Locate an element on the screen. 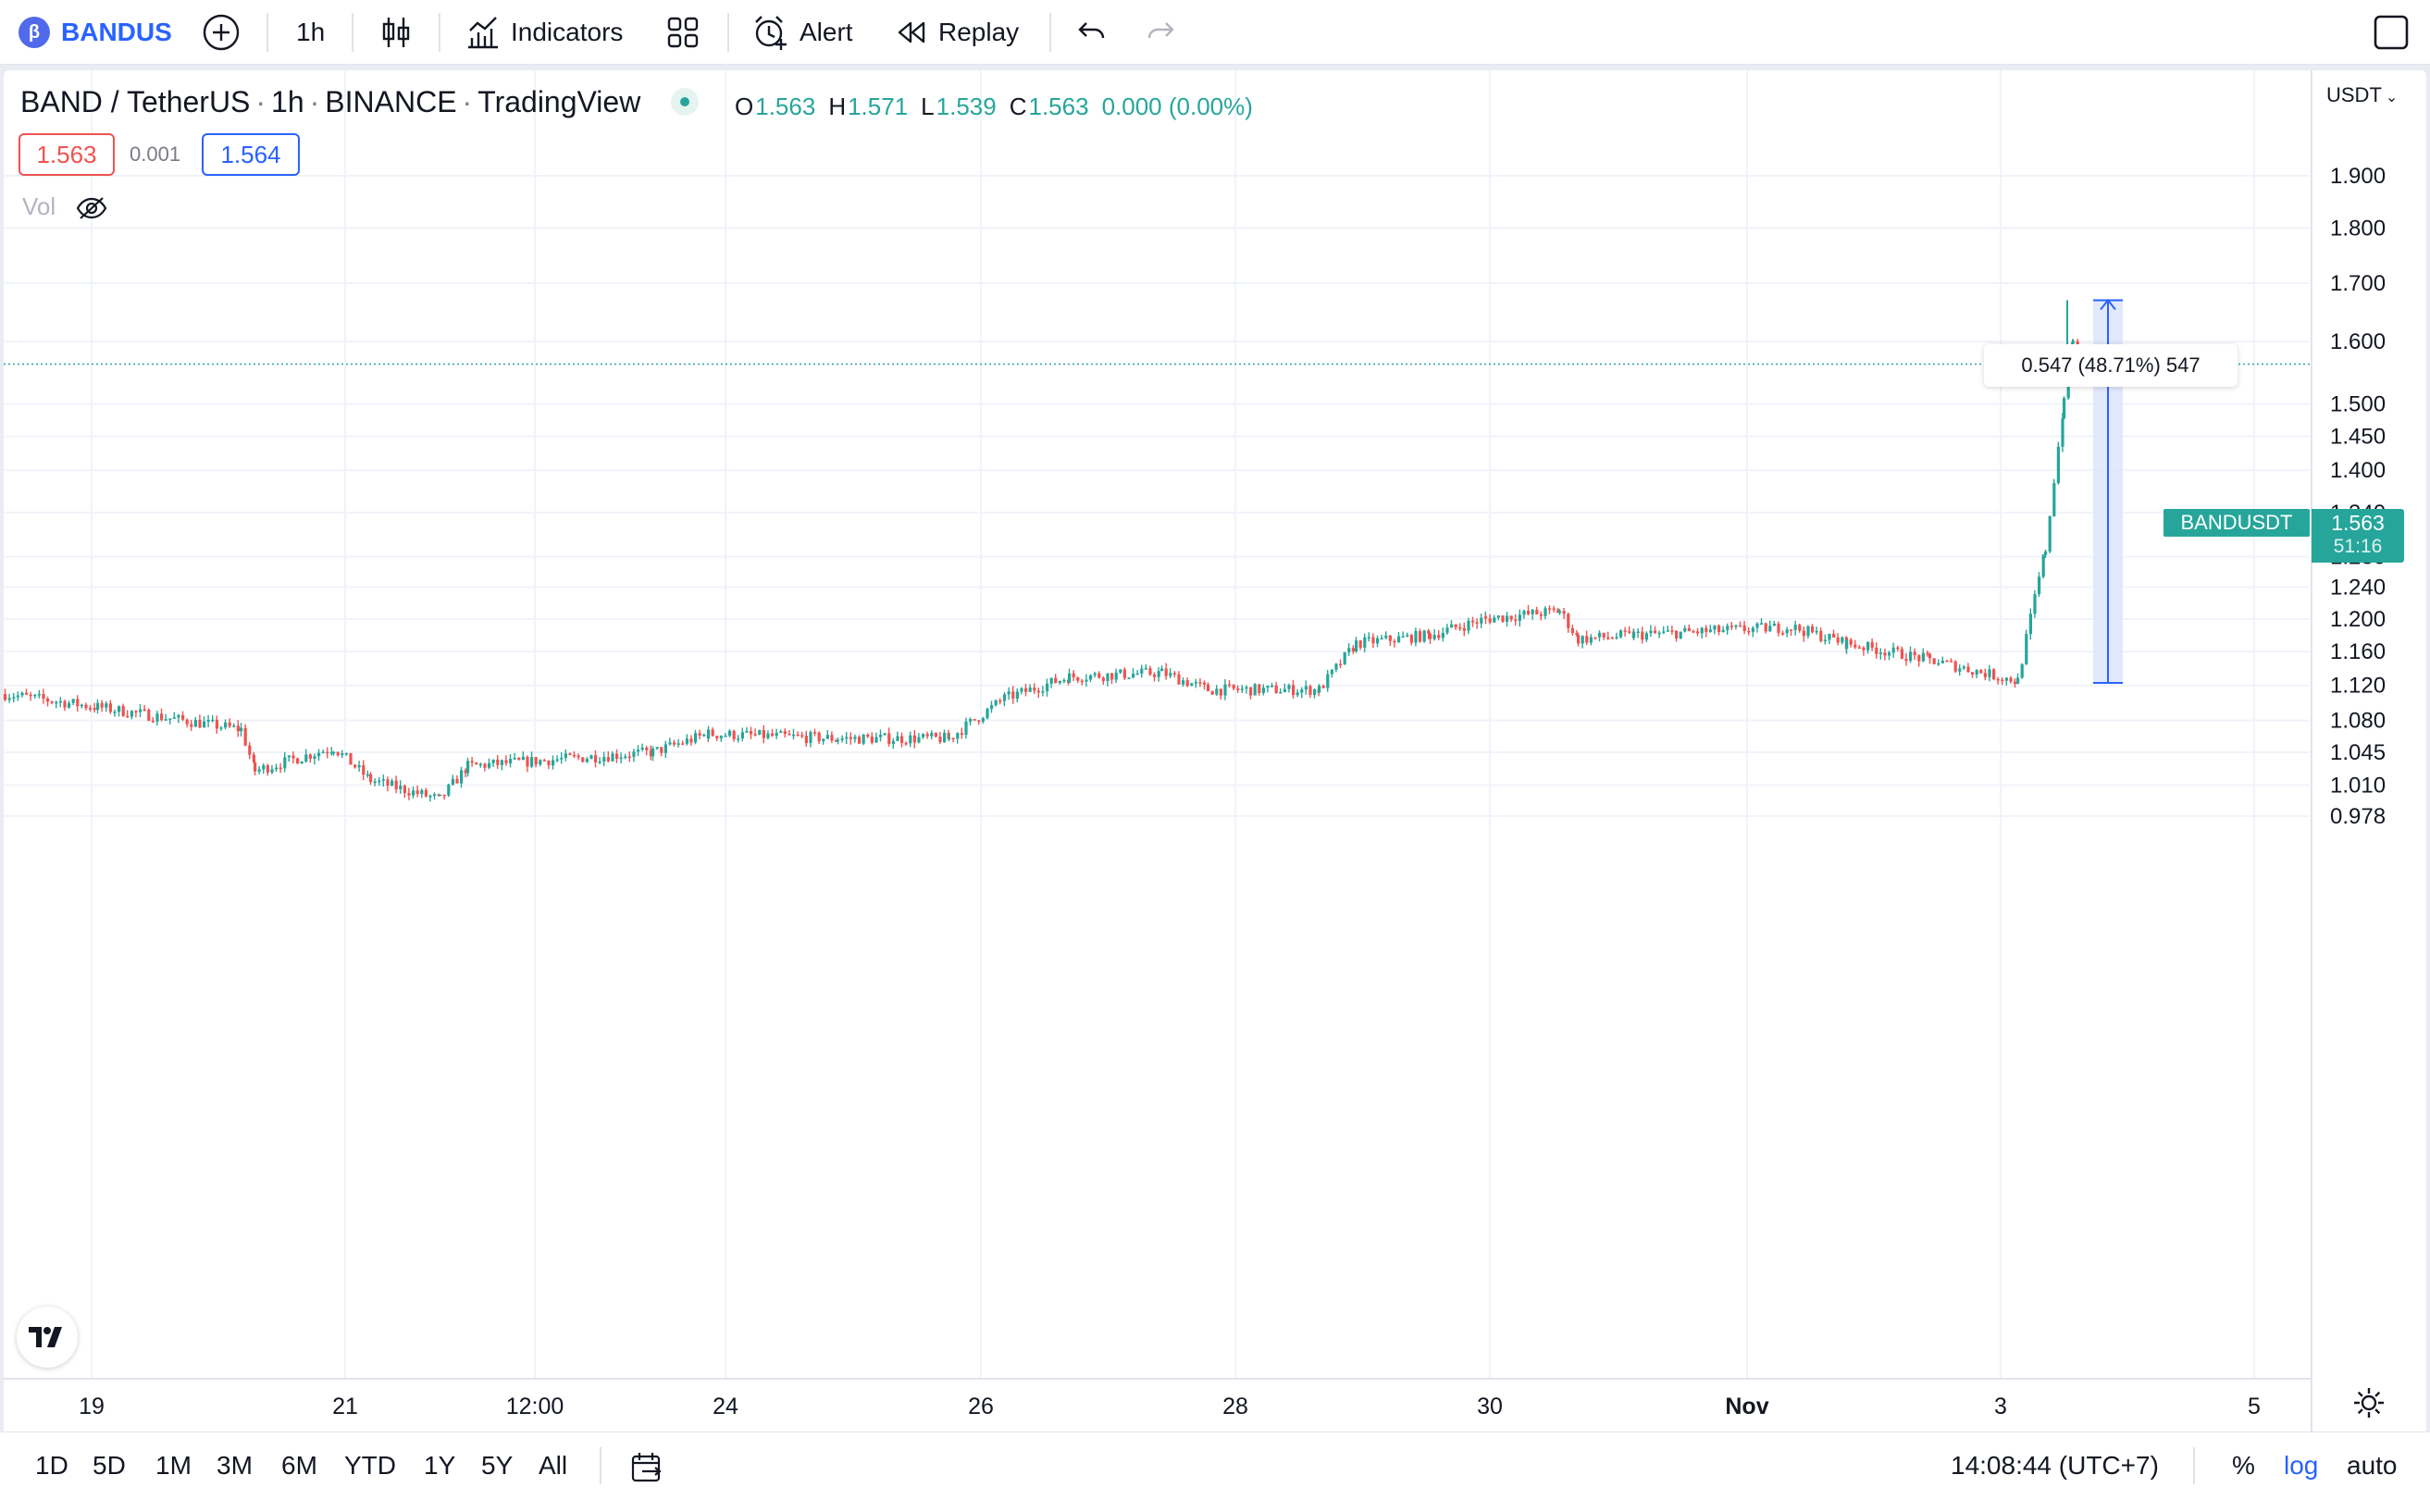  range-button-3m: 3M is located at coordinates (235, 1465).